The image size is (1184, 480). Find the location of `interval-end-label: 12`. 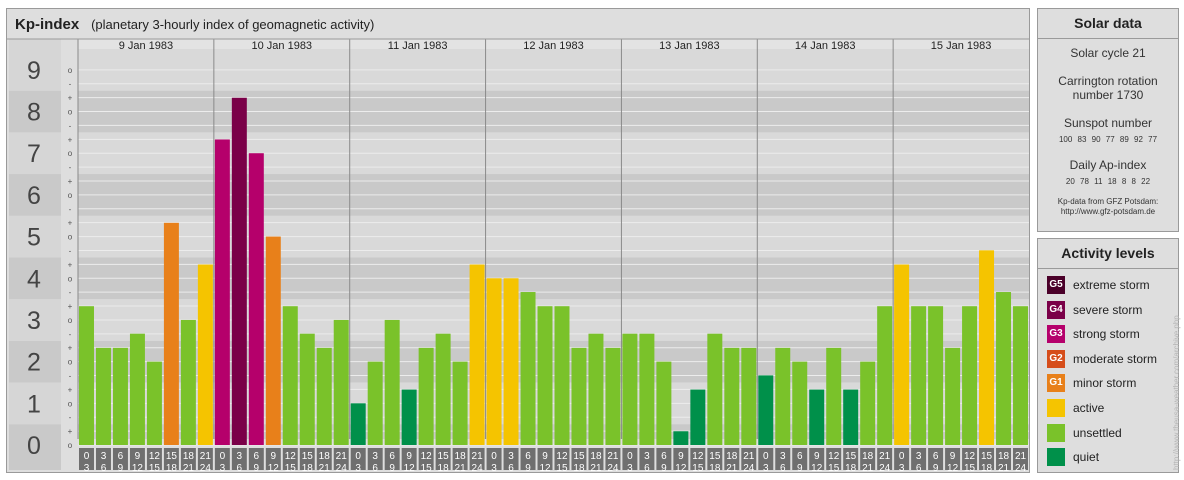

interval-end-label: 12 is located at coordinates (953, 467).